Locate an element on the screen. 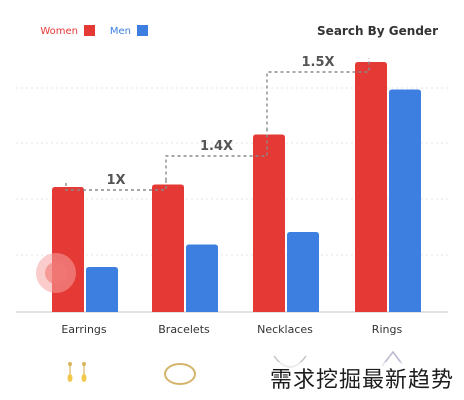  ring-icon is located at coordinates (392, 358).